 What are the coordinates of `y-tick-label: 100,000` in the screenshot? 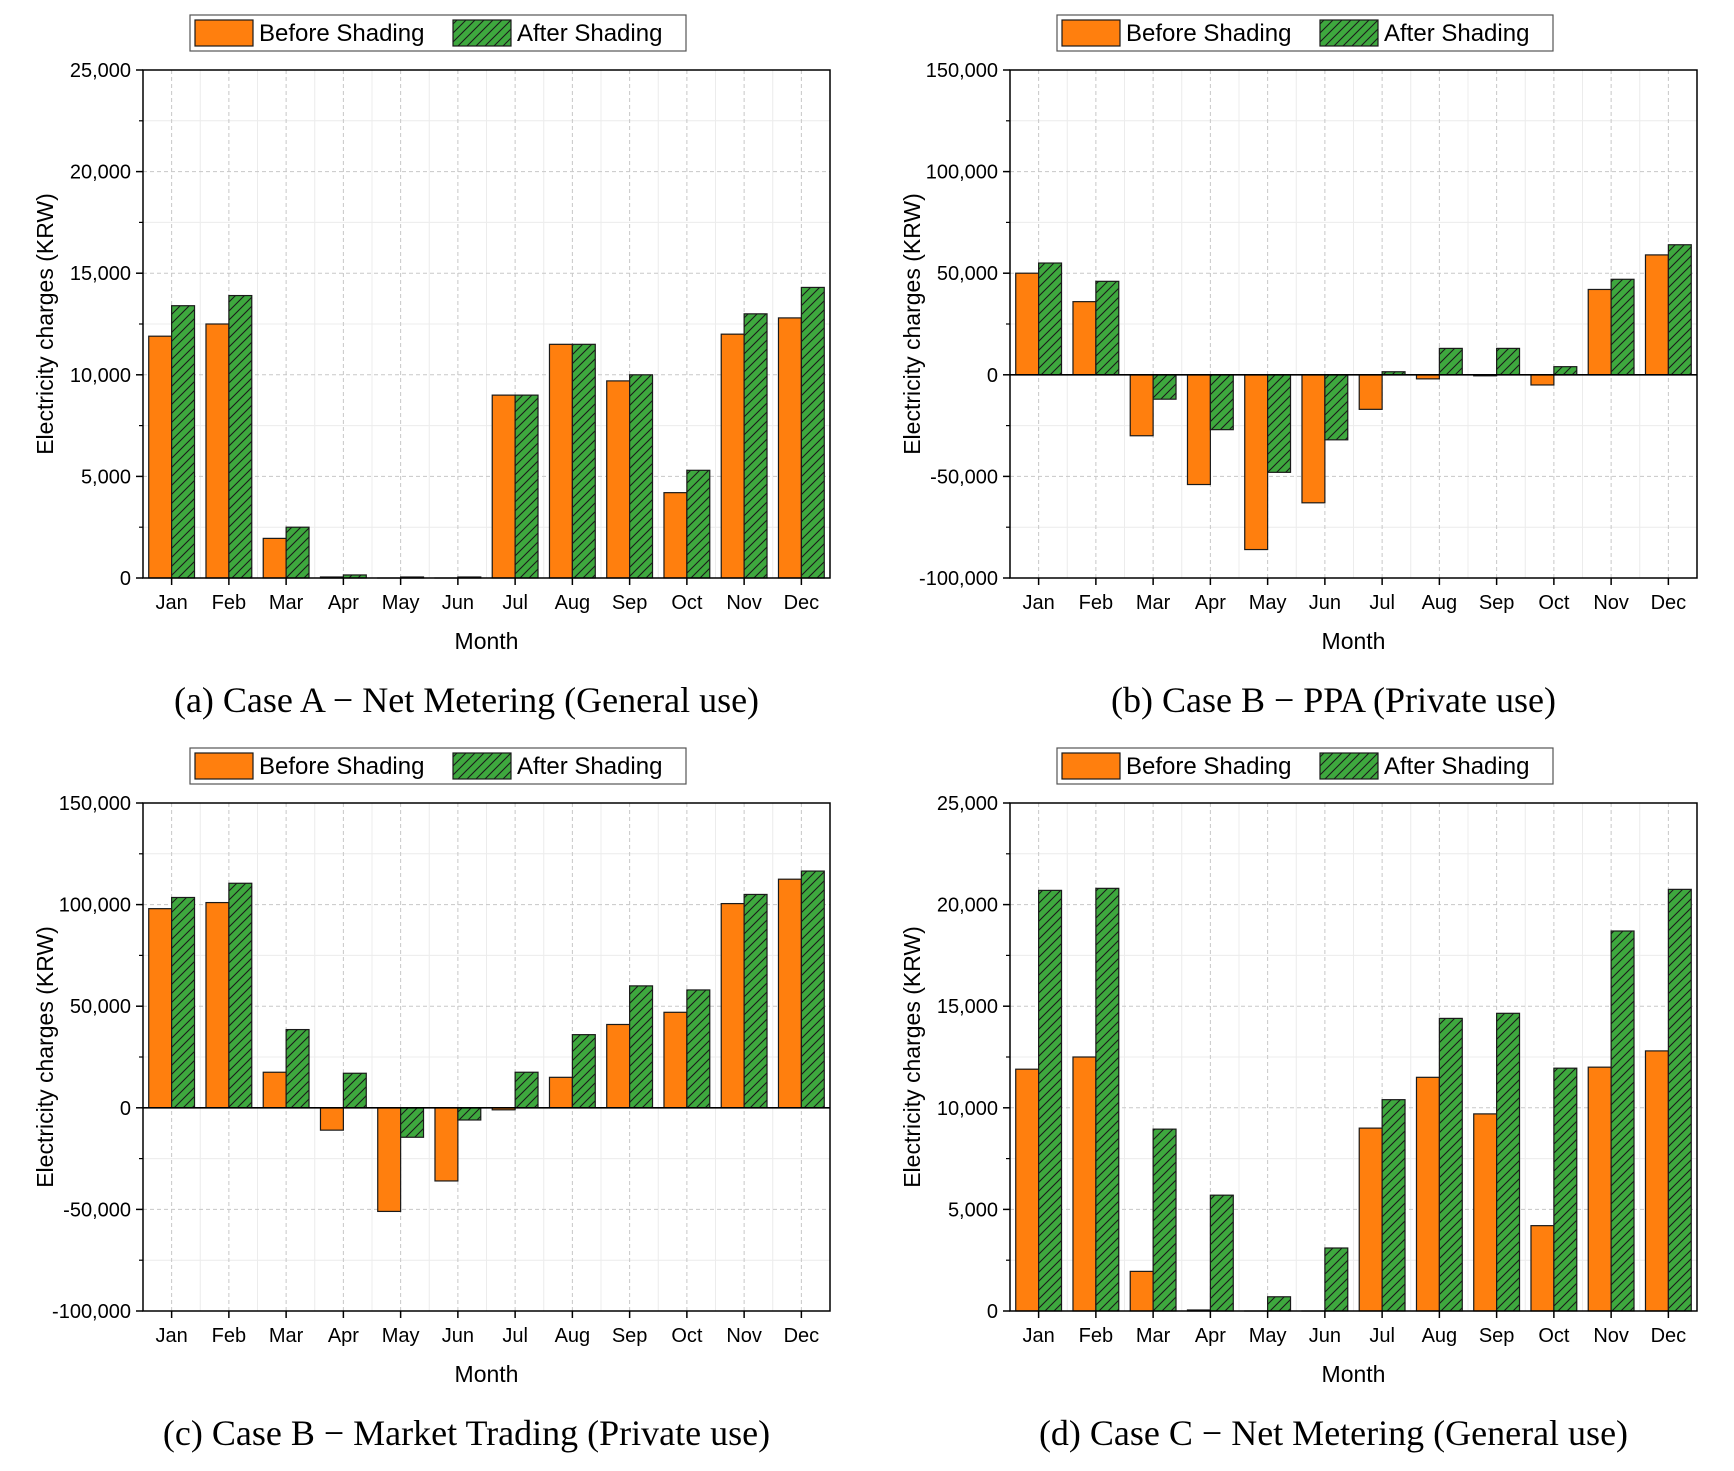 It's located at (95, 906).